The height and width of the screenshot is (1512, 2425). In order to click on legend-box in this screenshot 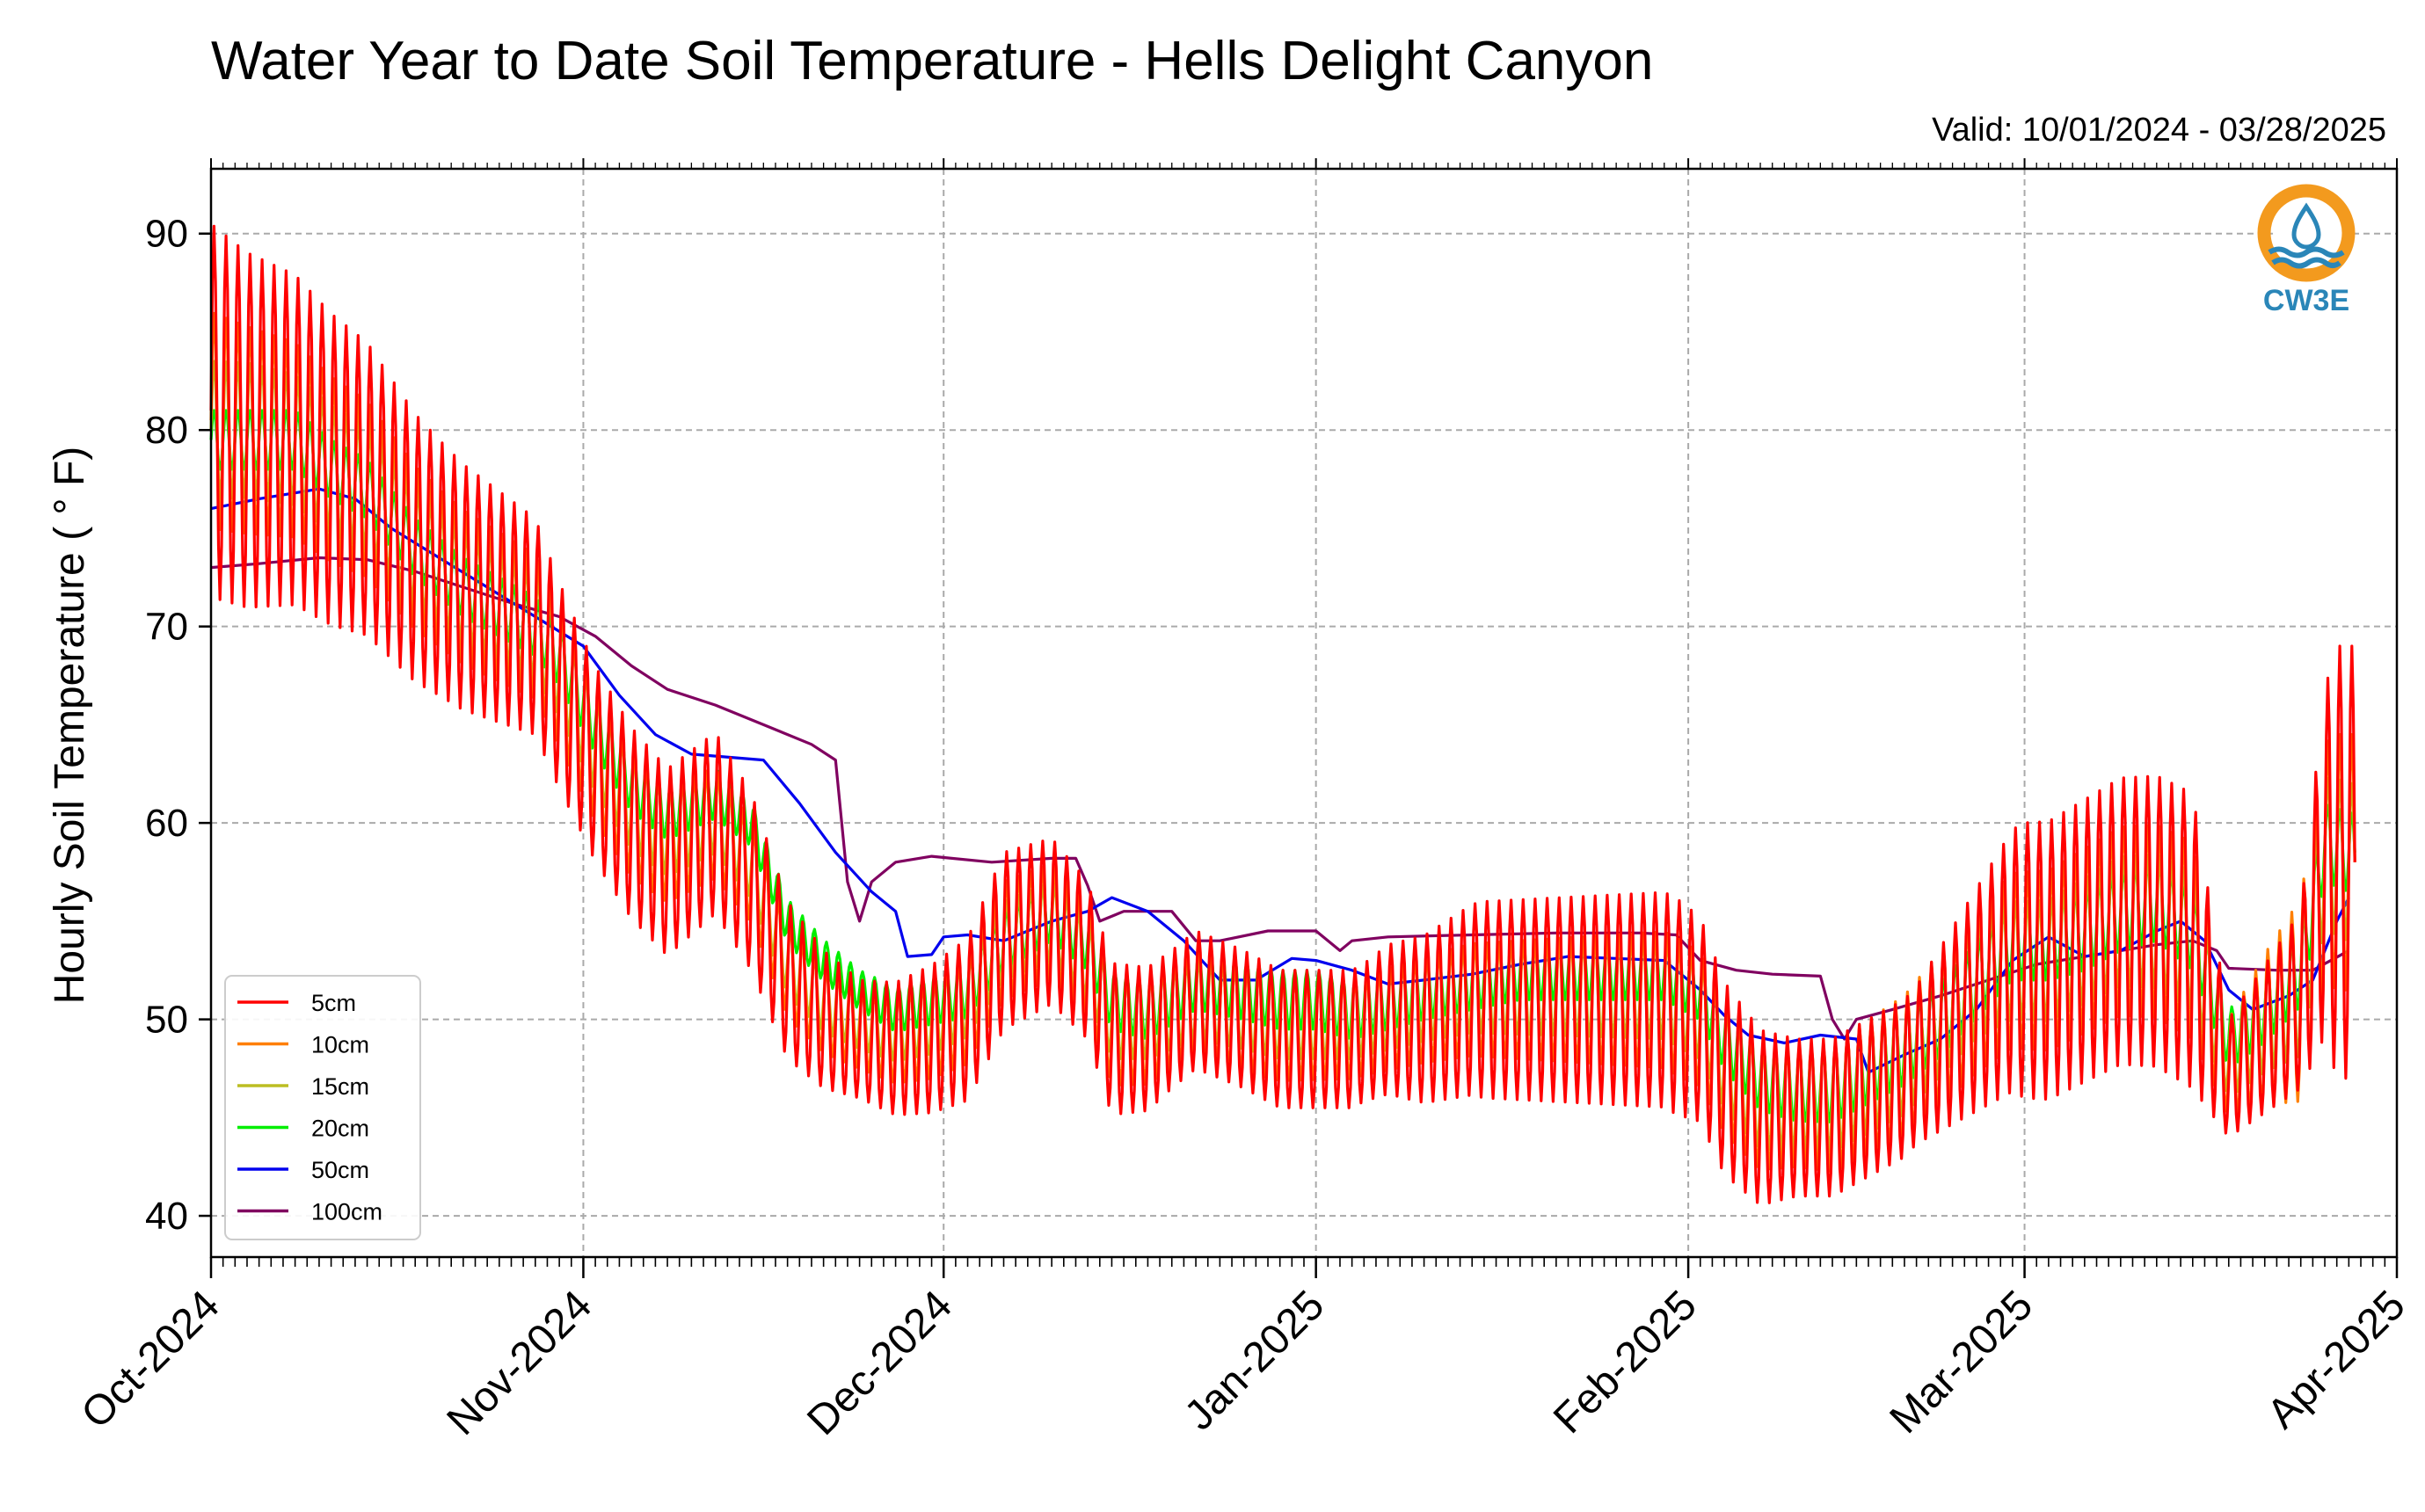, I will do `click(322, 1107)`.